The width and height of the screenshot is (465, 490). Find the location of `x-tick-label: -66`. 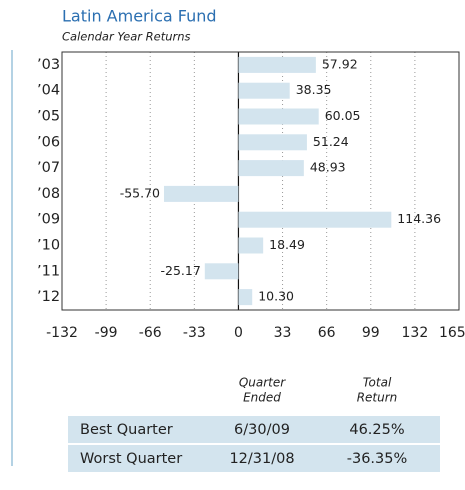

x-tick-label: -66 is located at coordinates (150, 333).